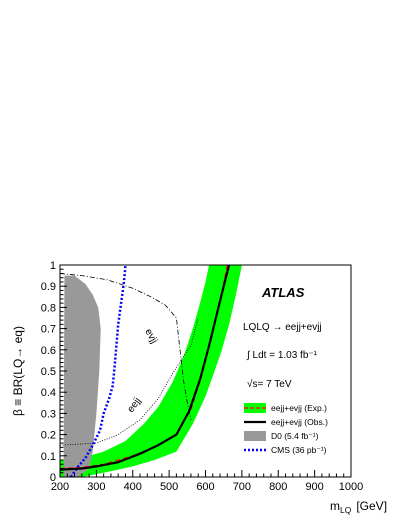 Image resolution: width=403 pixels, height=521 pixels. Describe the element at coordinates (299, 422) in the screenshot. I see `legend-label-observed: eejj+evjj (Obs.)` at that location.